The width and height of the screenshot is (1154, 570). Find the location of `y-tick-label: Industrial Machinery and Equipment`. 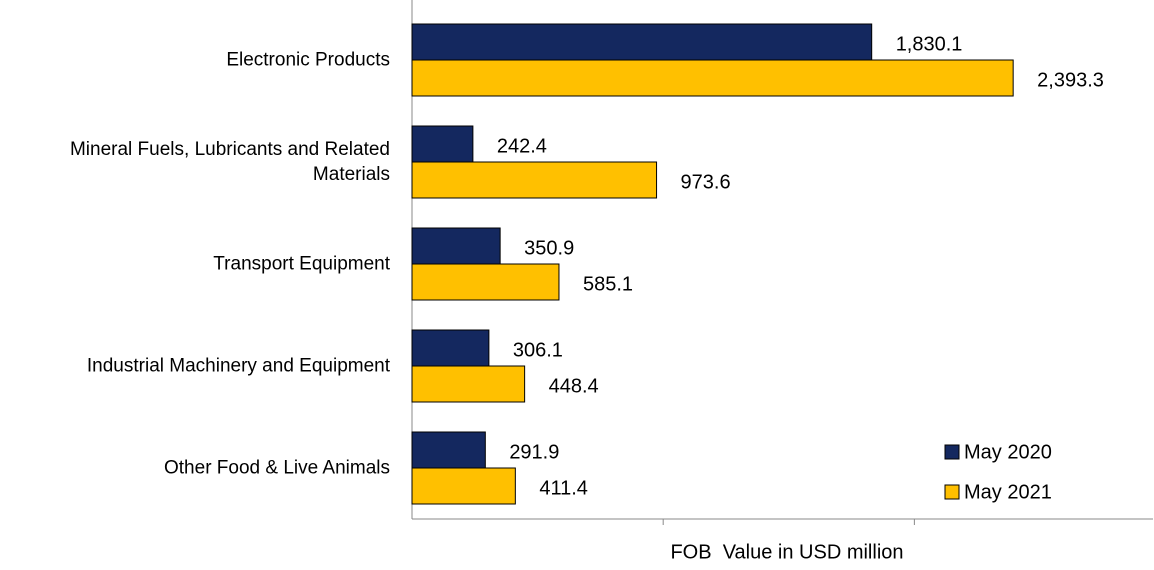

y-tick-label: Industrial Machinery and Equipment is located at coordinates (238, 366).